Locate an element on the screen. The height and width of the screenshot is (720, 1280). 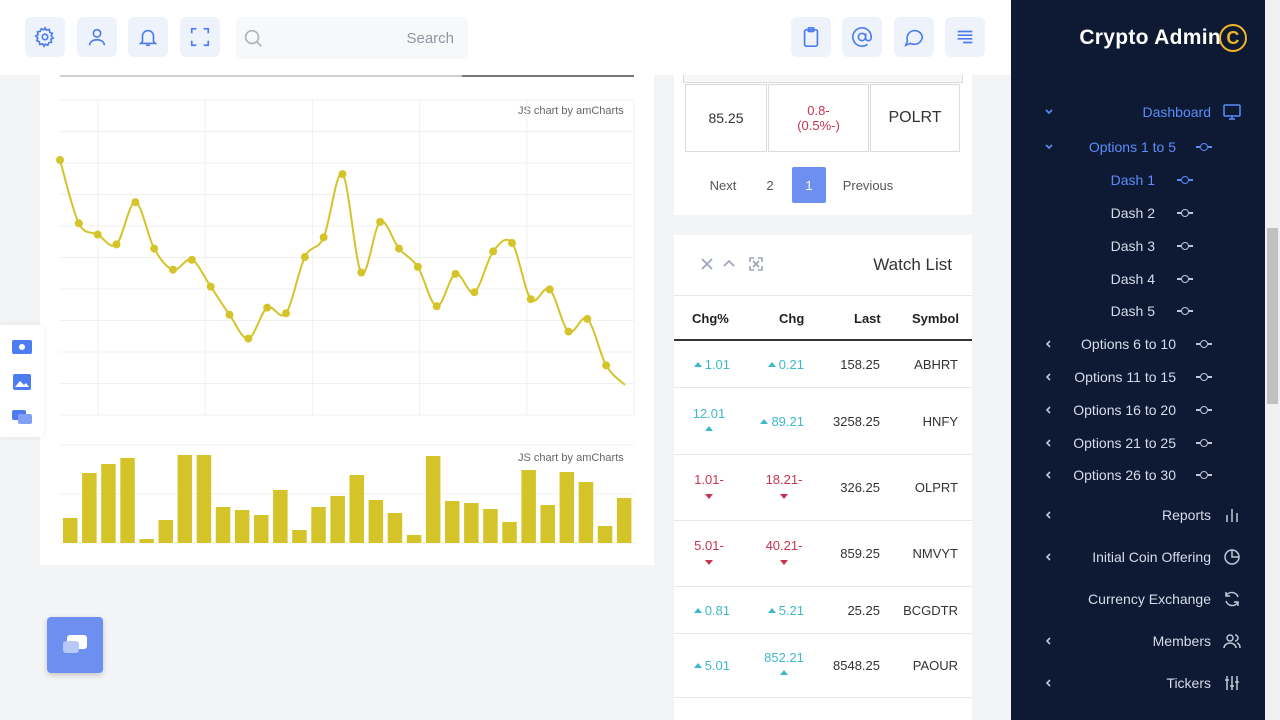
sidebar-item-dash-5: Dash 5 is located at coordinates (1138, 311).